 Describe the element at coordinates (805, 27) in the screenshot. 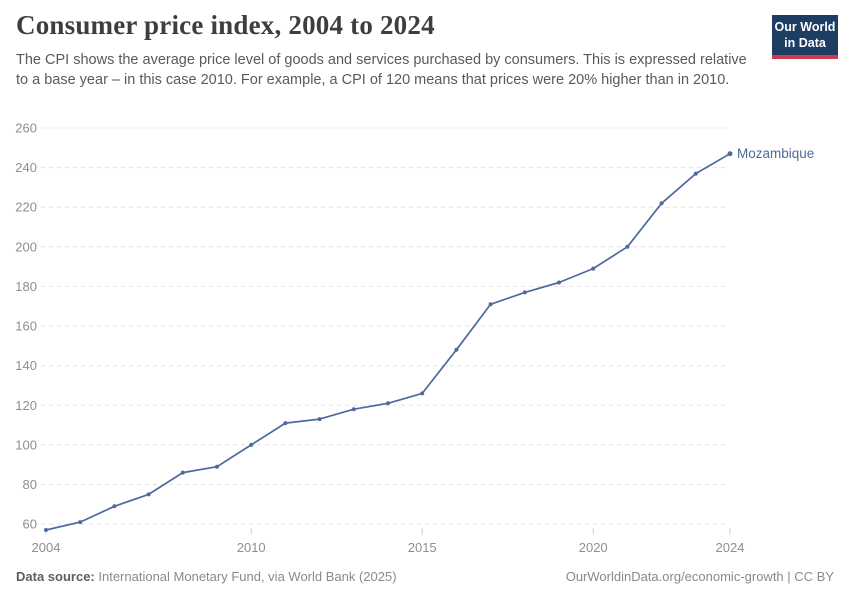

I see `owid-logo-line1: Our World` at that location.